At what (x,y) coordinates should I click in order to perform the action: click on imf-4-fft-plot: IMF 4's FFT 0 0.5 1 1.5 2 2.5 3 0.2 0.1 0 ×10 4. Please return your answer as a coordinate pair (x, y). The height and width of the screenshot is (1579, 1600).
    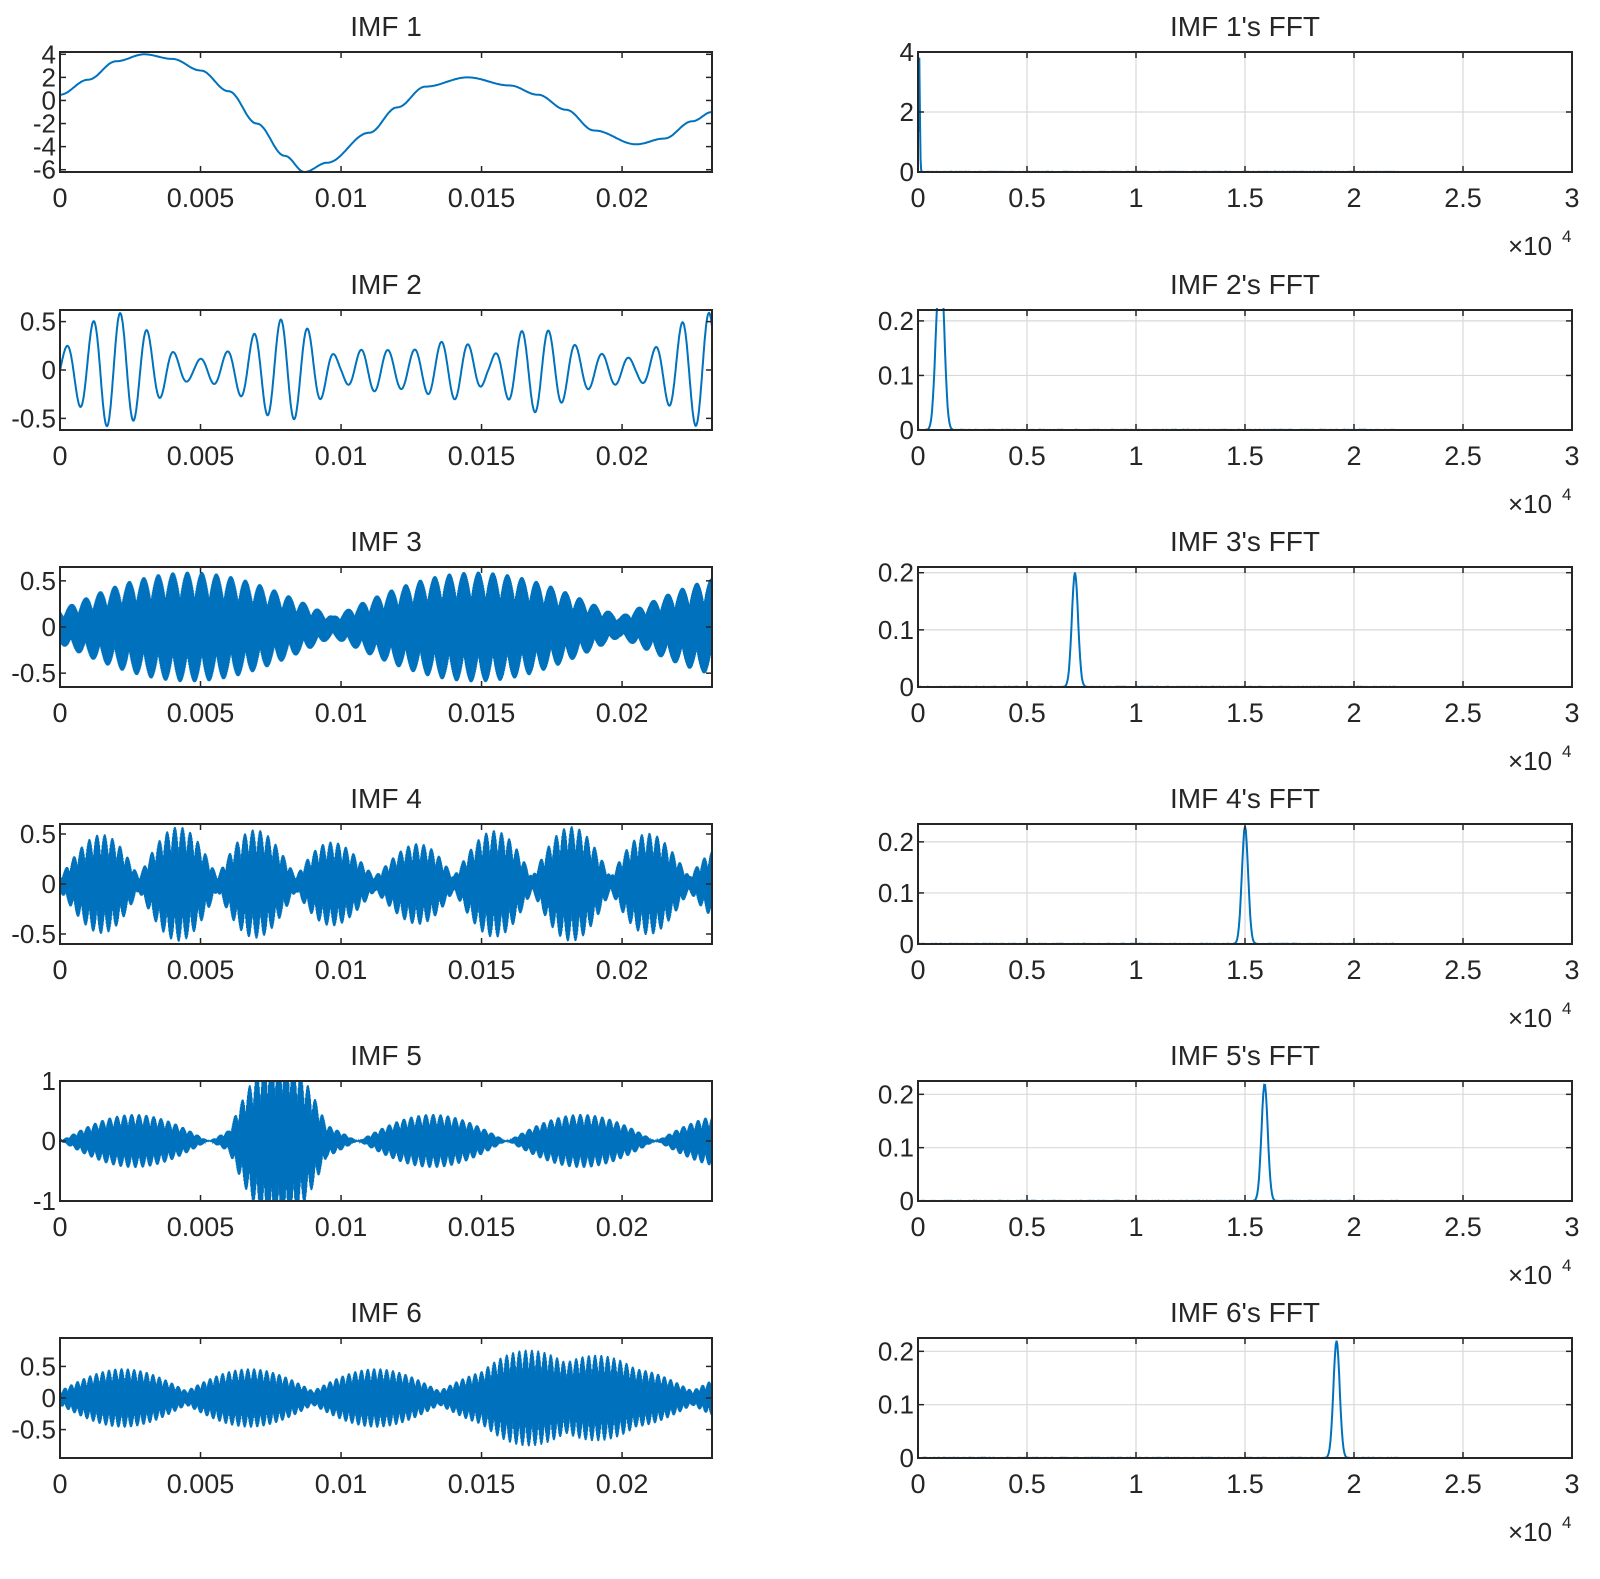
    Looking at the image, I should click on (1229, 908).